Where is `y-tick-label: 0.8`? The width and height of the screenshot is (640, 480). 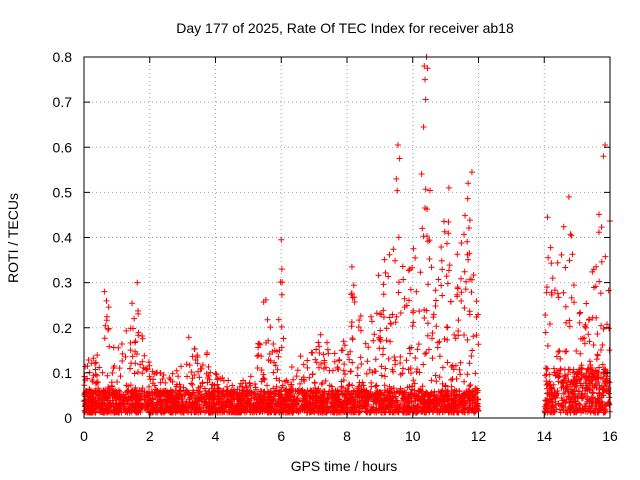
y-tick-label: 0.8 is located at coordinates (63, 57).